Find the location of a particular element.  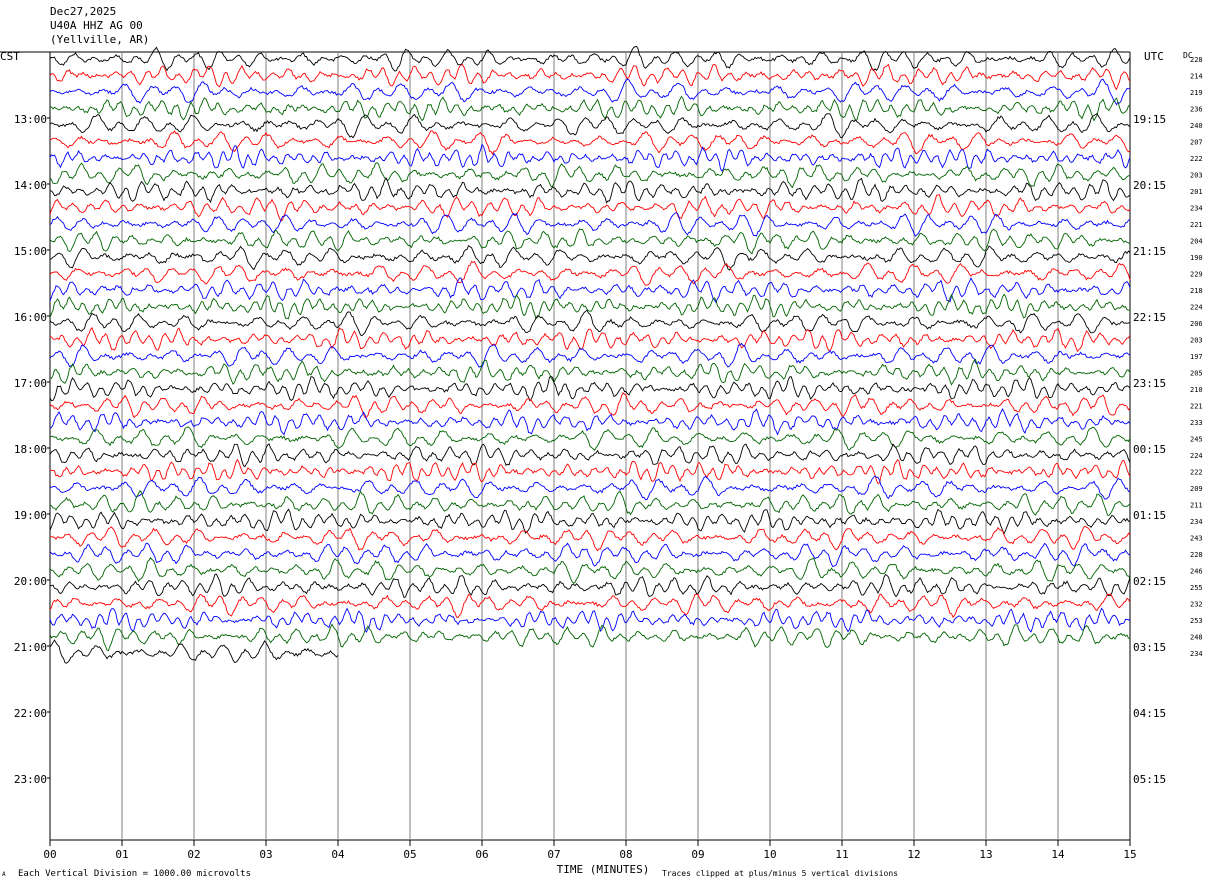

left-hour-label: 14:00 is located at coordinates (30, 185).